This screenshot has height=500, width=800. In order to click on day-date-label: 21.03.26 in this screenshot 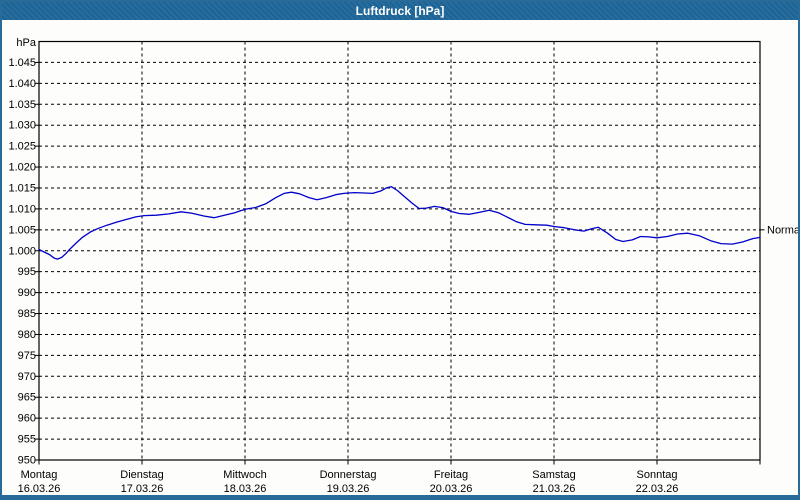, I will do `click(554, 489)`.